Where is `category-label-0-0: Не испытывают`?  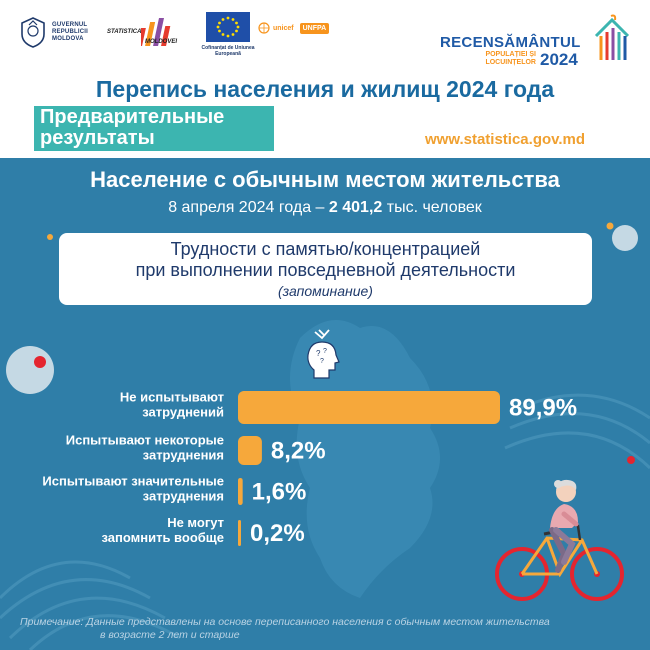 category-label-0-0: Не испытывают is located at coordinates (172, 397).